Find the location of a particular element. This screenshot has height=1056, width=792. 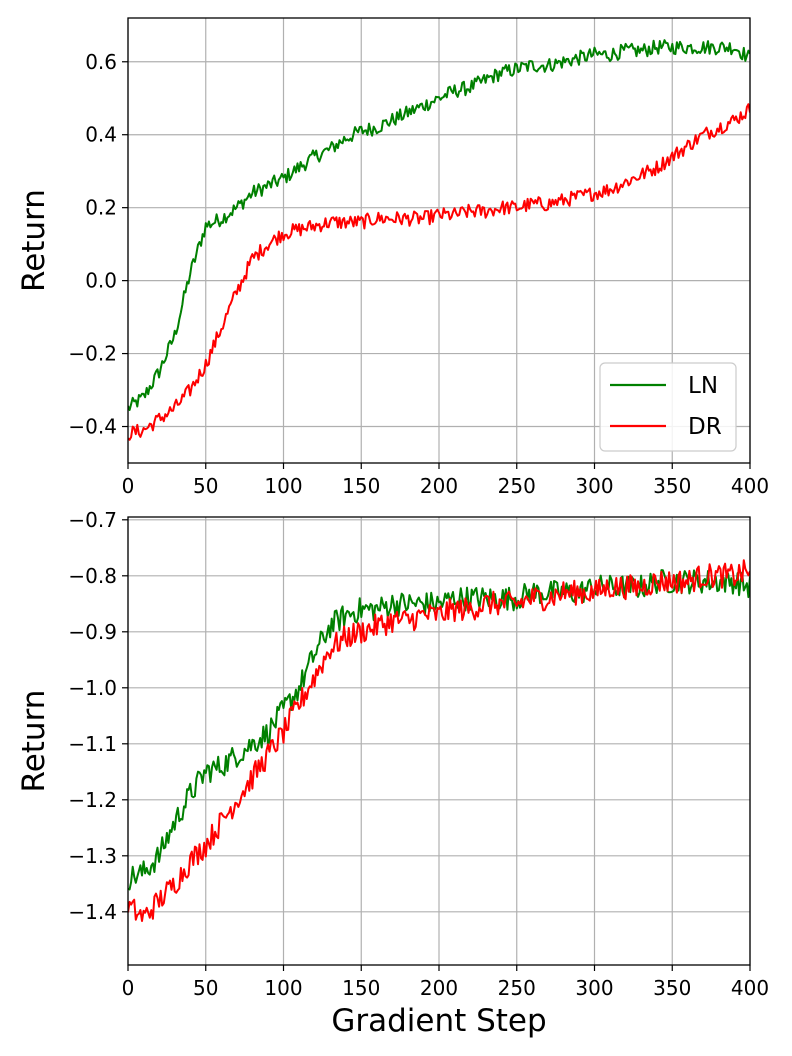

legend: LN DR is located at coordinates (668, 407).